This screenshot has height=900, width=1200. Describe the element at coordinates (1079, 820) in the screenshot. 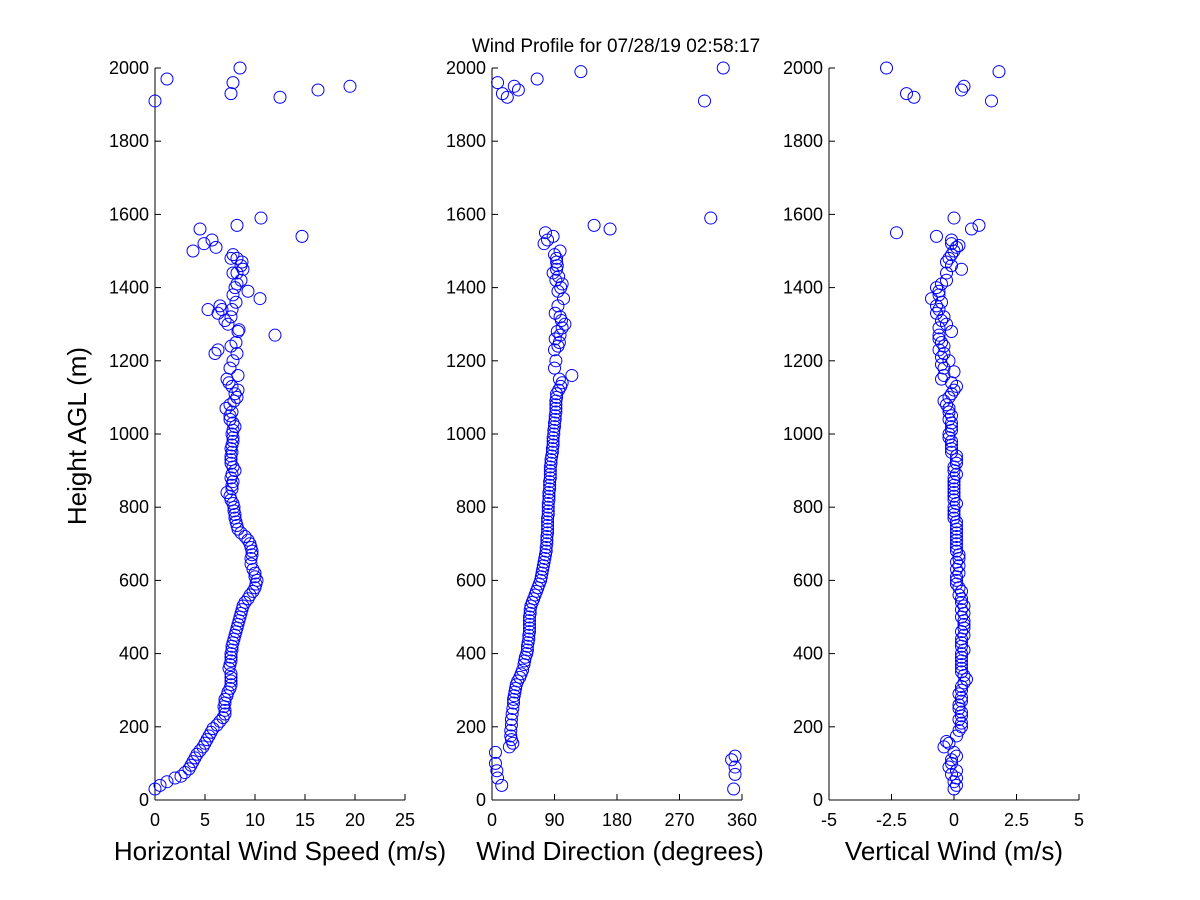

I see `x-tick-label-vertical: 5` at that location.